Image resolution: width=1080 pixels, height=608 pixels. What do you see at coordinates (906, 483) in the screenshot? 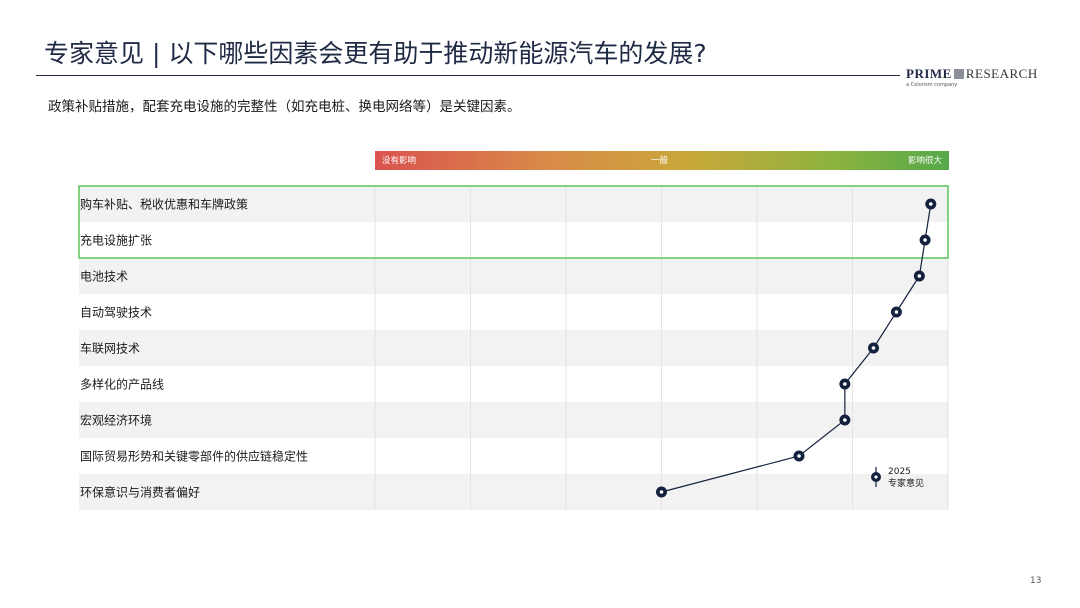
I see `legend-label: 专家意见` at bounding box center [906, 483].